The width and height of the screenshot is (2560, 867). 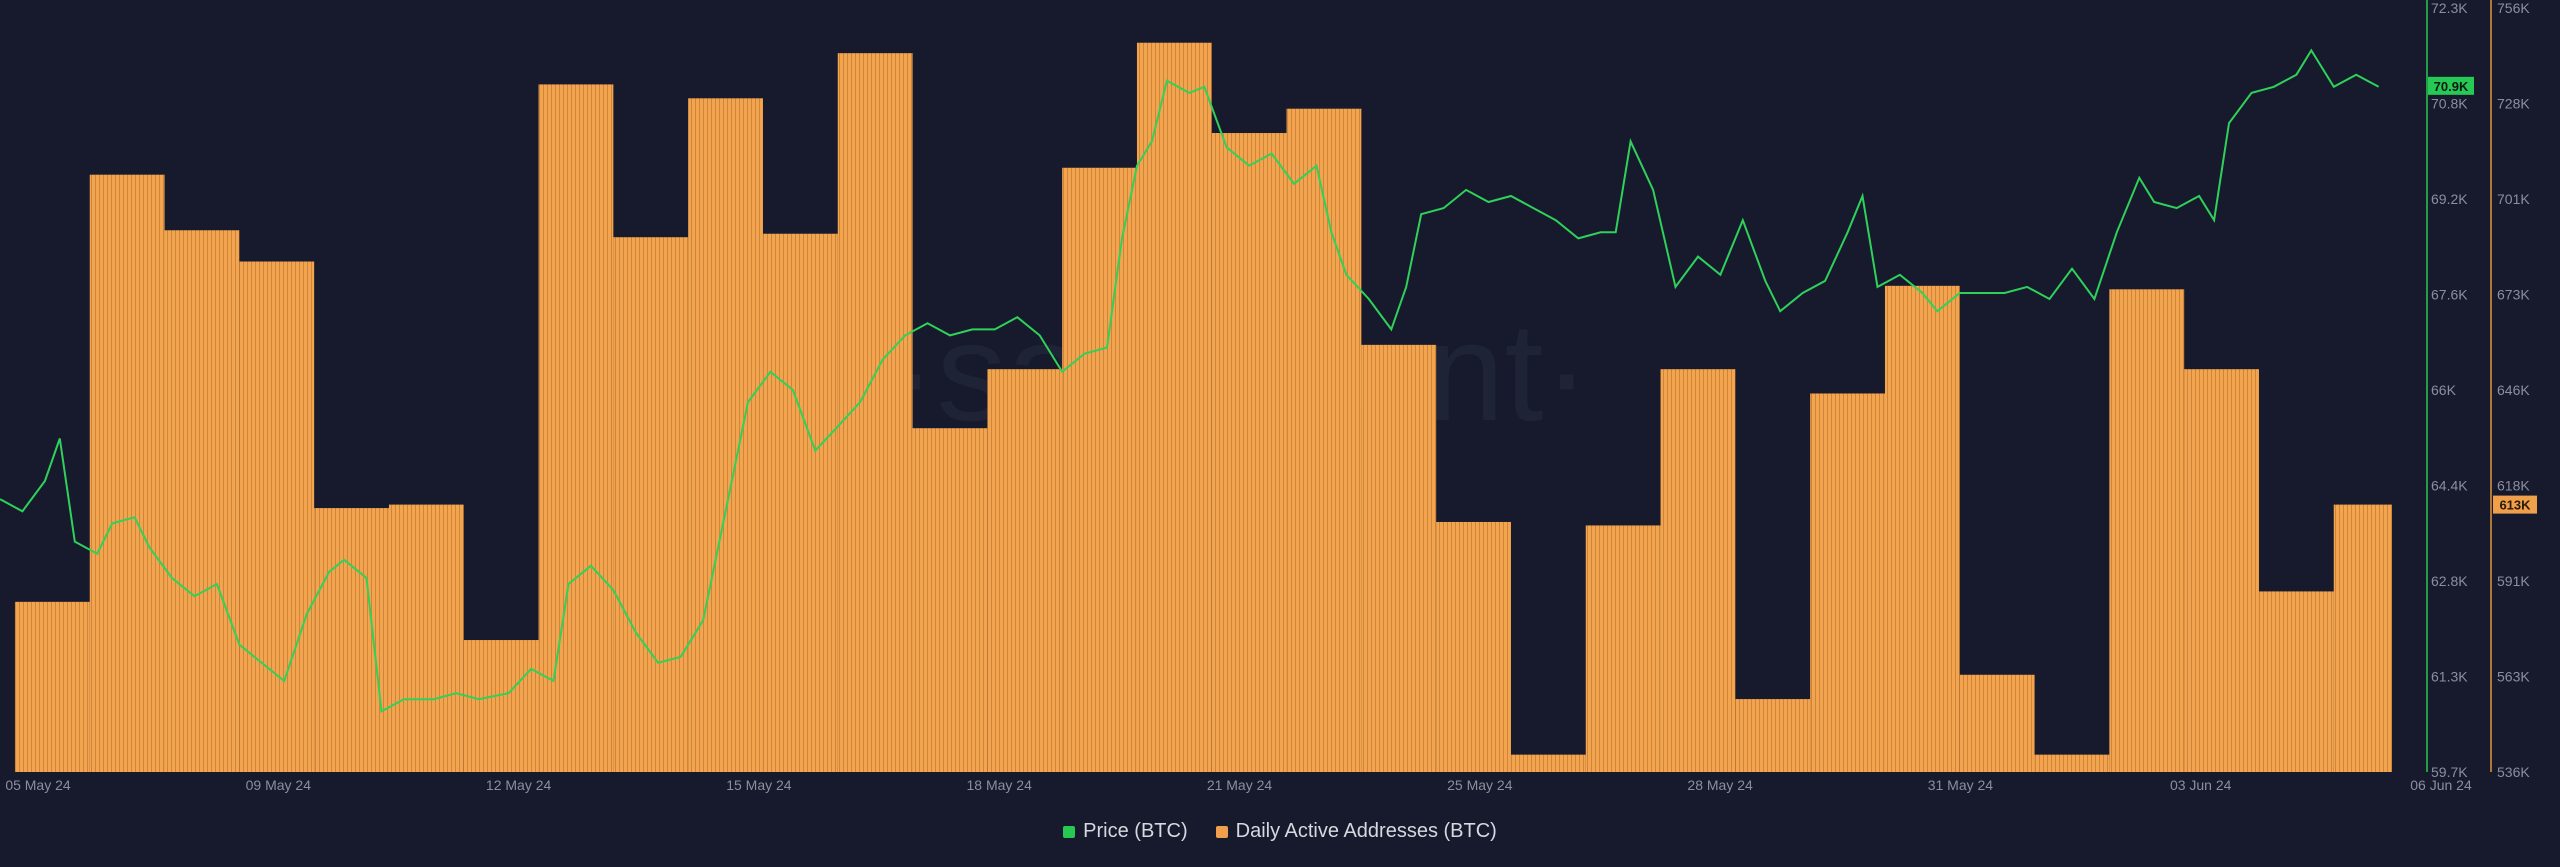 What do you see at coordinates (1069, 831) in the screenshot?
I see `legend-swatch-price` at bounding box center [1069, 831].